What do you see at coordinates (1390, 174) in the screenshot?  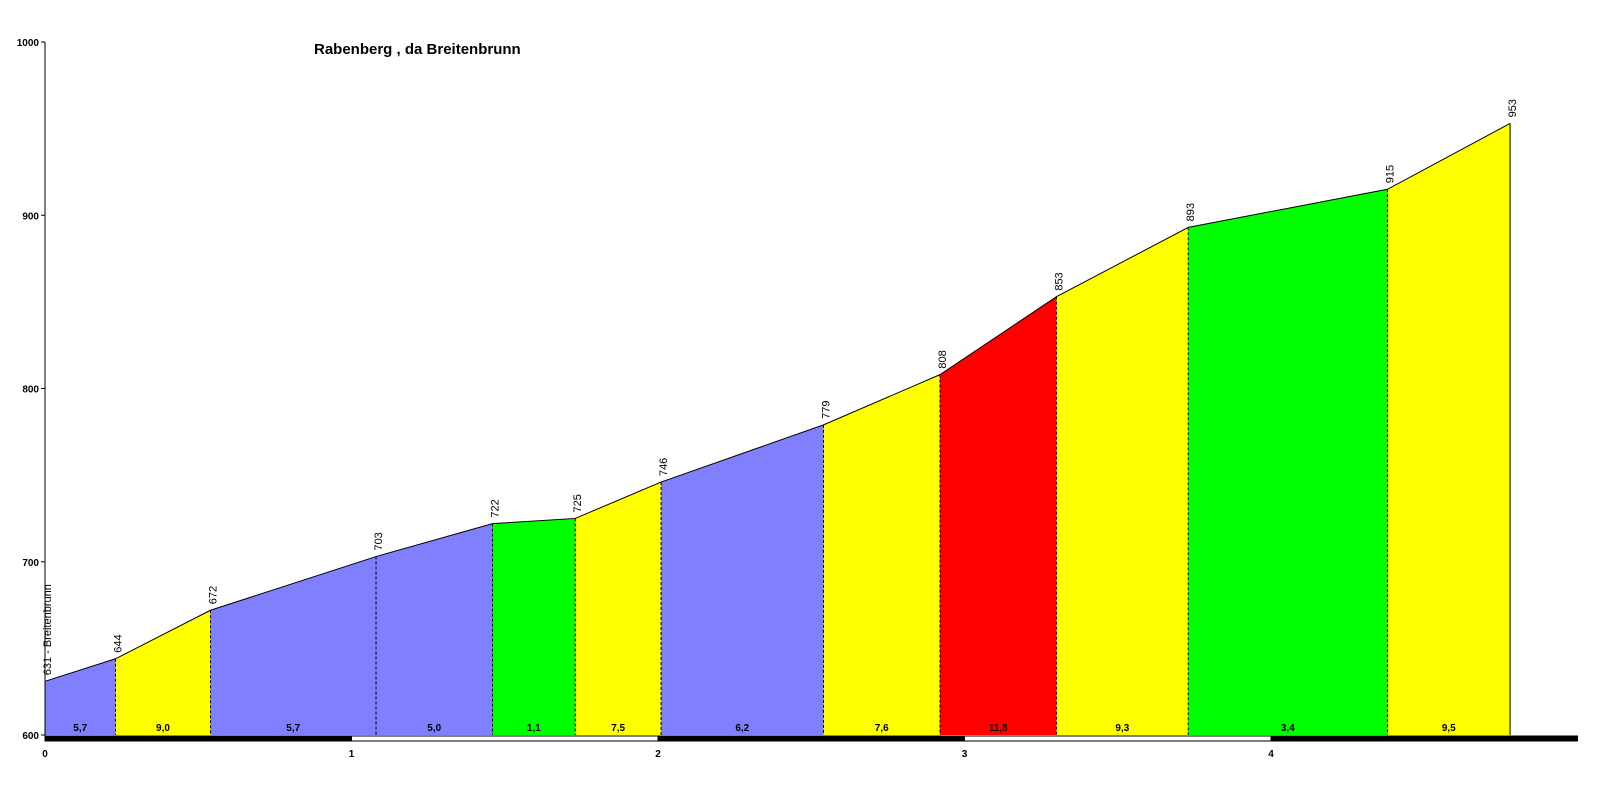 I see `altitude-label: 915` at bounding box center [1390, 174].